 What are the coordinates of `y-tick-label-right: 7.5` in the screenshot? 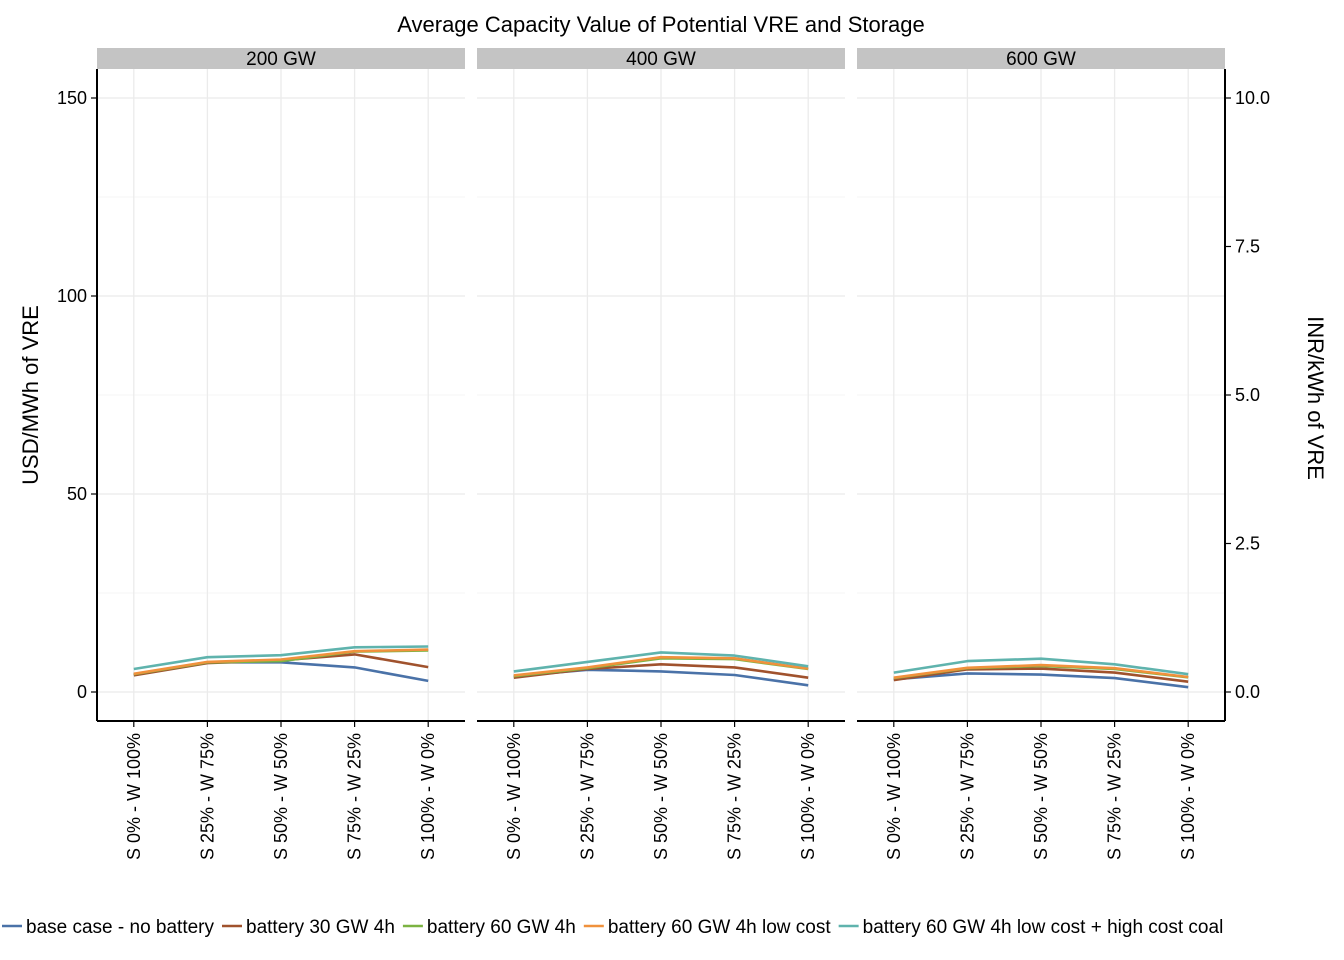 It's located at (1247, 247).